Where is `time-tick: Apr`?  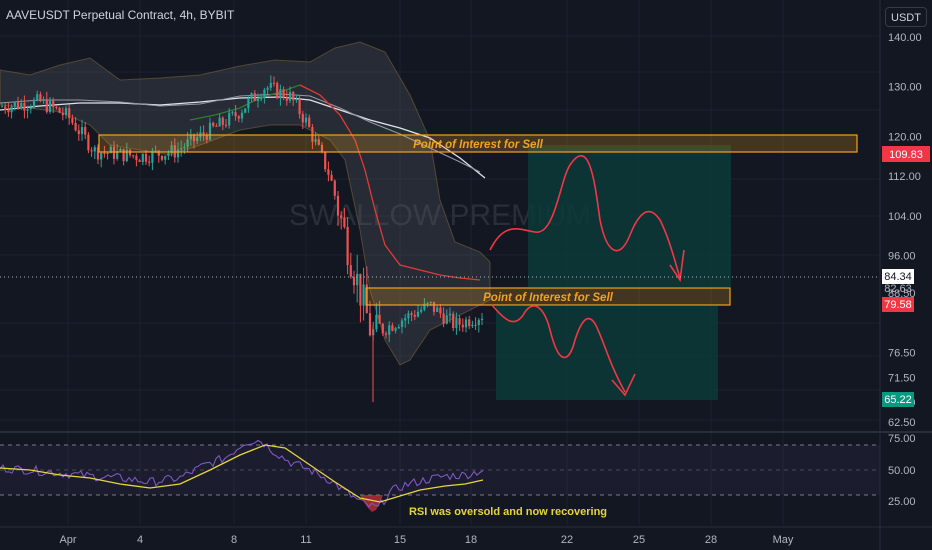
time-tick: Apr is located at coordinates (67, 540).